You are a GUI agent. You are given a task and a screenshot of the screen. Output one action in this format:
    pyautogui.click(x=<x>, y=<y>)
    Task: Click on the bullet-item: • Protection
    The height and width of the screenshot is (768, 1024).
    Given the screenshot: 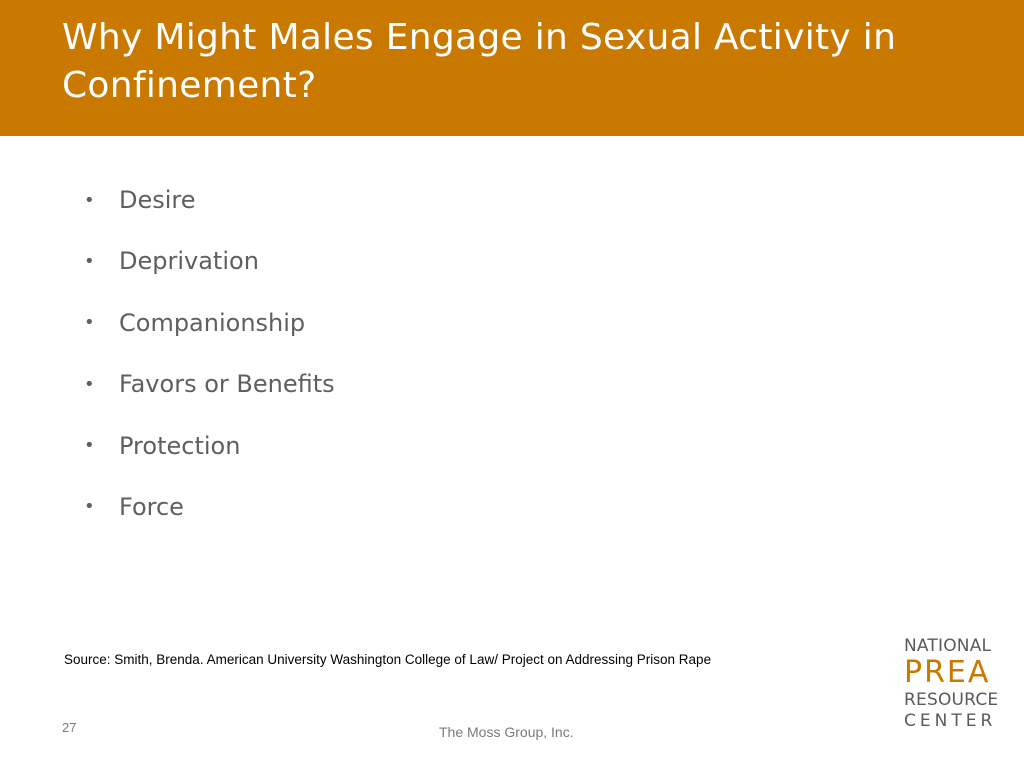 What is the action you would take?
    pyautogui.click(x=209, y=446)
    